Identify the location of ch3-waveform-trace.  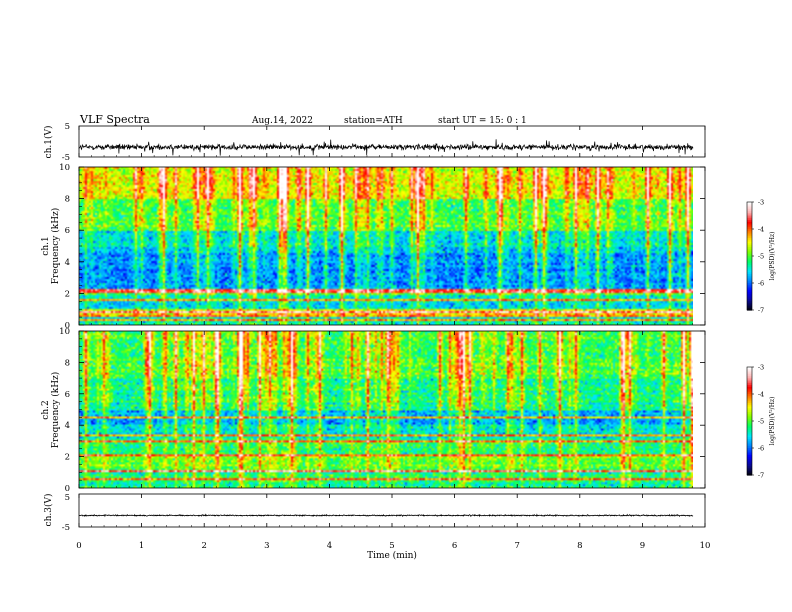
(386, 515).